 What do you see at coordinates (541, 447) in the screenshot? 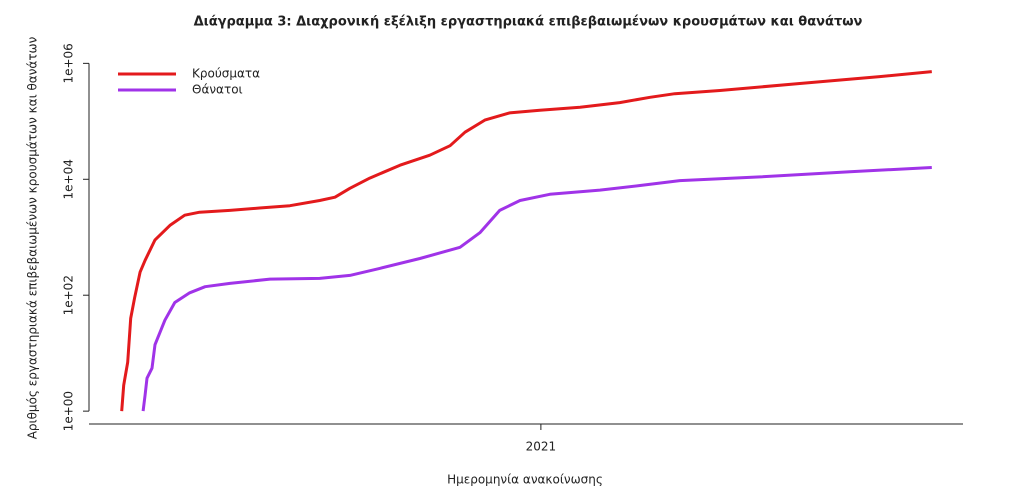
I see `x-tick-label: 2021` at bounding box center [541, 447].